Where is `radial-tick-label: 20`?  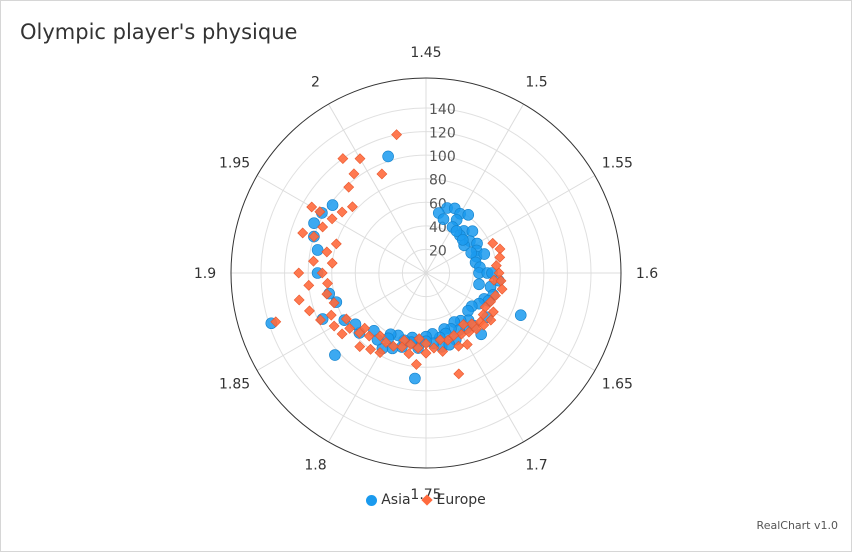
radial-tick-label: 20 is located at coordinates (438, 251).